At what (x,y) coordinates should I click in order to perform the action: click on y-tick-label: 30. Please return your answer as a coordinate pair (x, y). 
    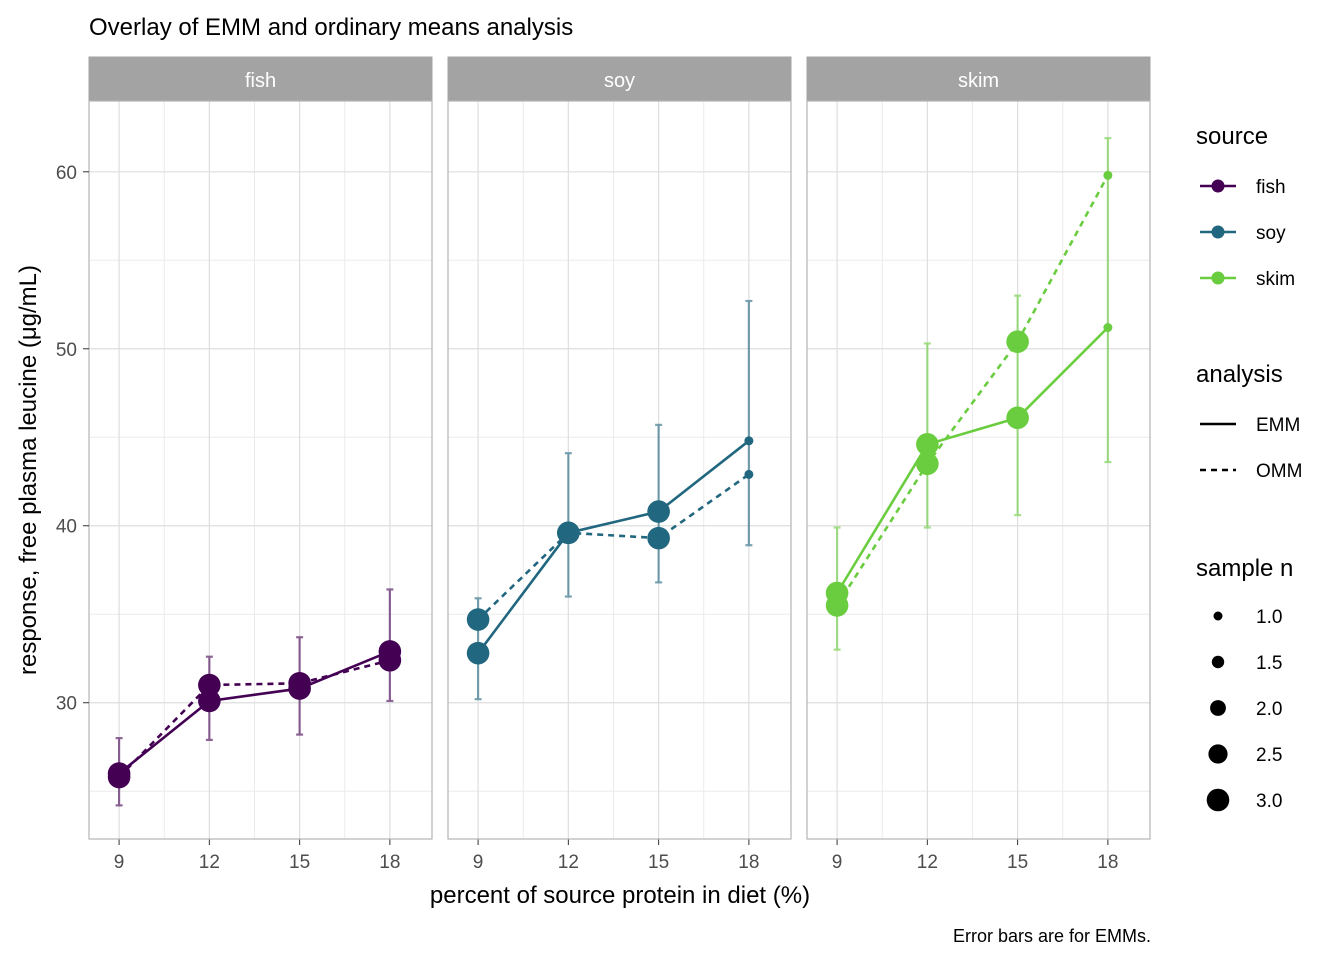
    Looking at the image, I should click on (66, 704).